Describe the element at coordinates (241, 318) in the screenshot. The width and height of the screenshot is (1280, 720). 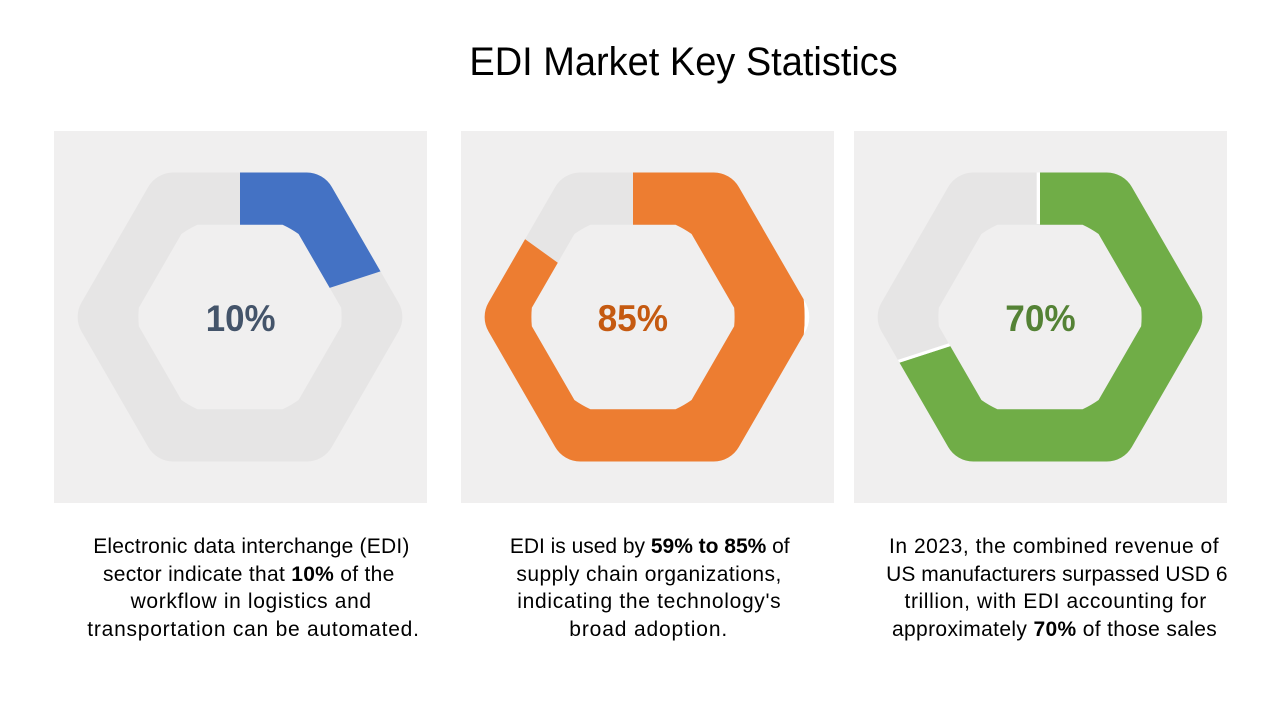
I see `svg-text: 10%` at that location.